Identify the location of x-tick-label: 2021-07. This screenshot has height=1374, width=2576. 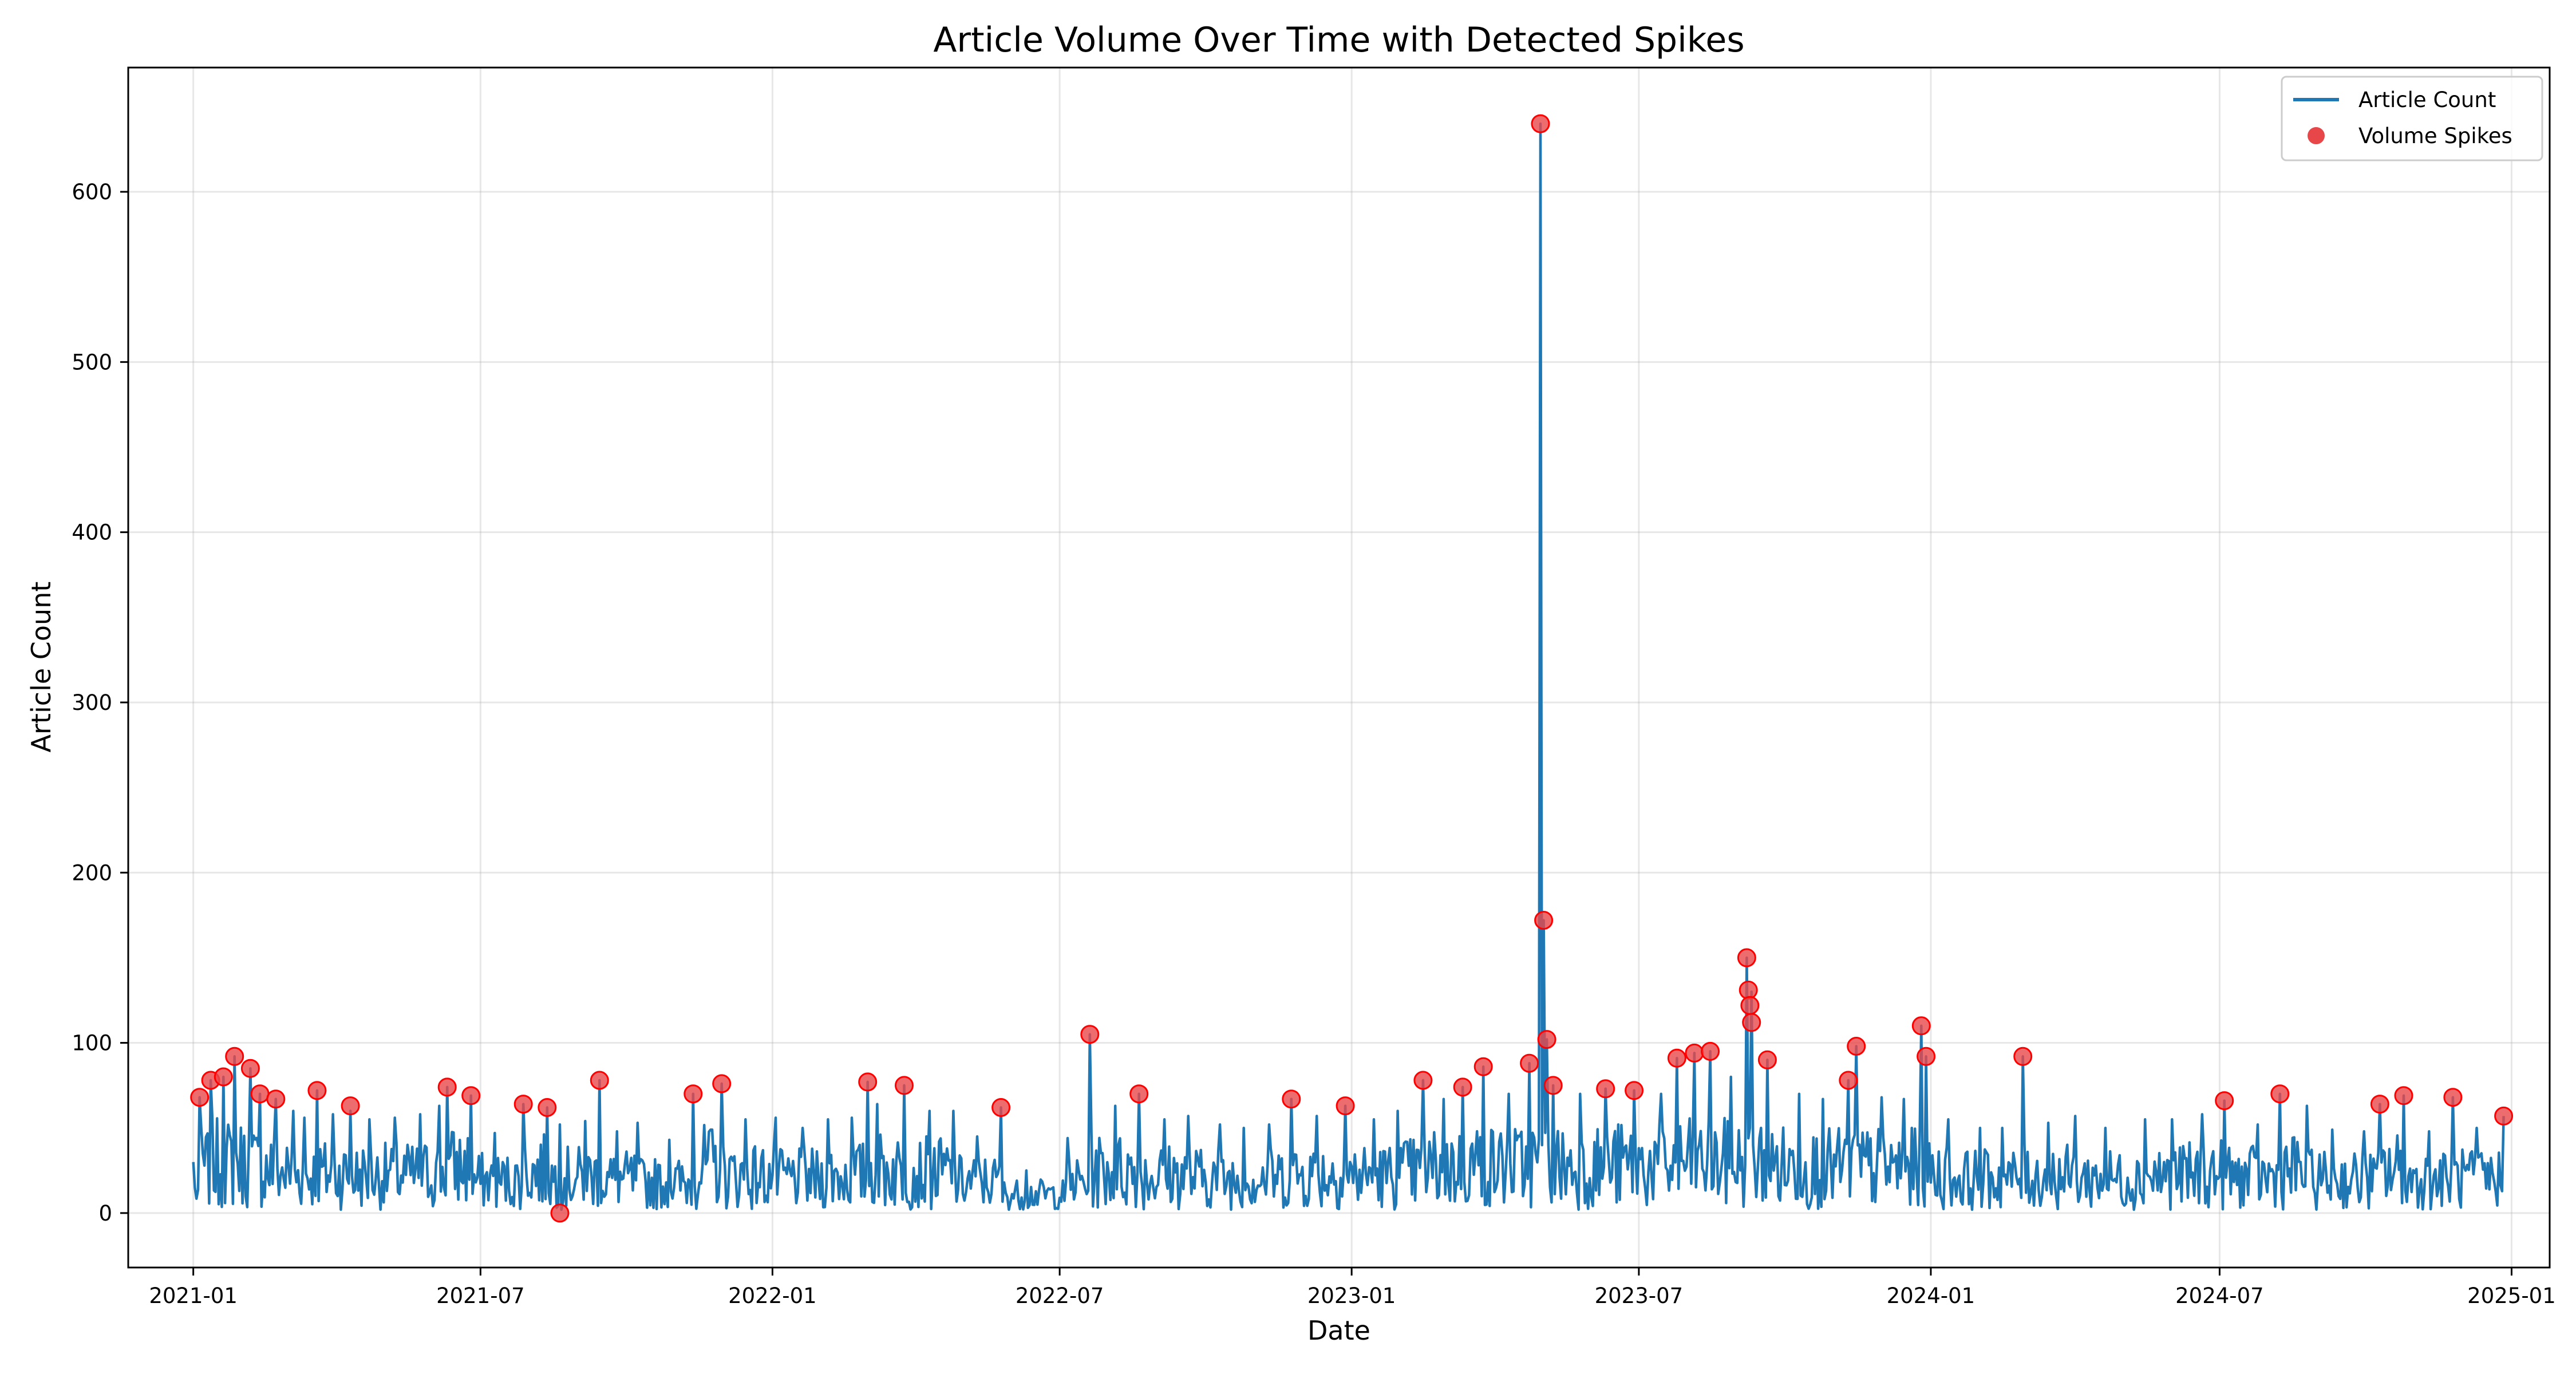
(480, 1296).